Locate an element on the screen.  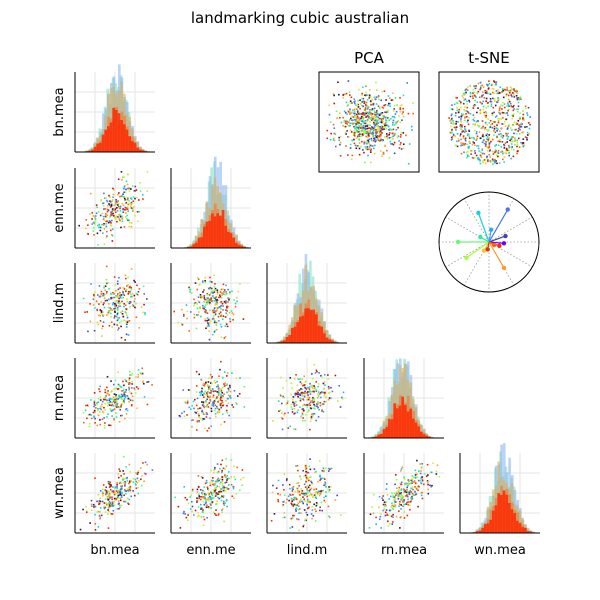
row-label-lind.m: lind.m is located at coordinates (59, 303).